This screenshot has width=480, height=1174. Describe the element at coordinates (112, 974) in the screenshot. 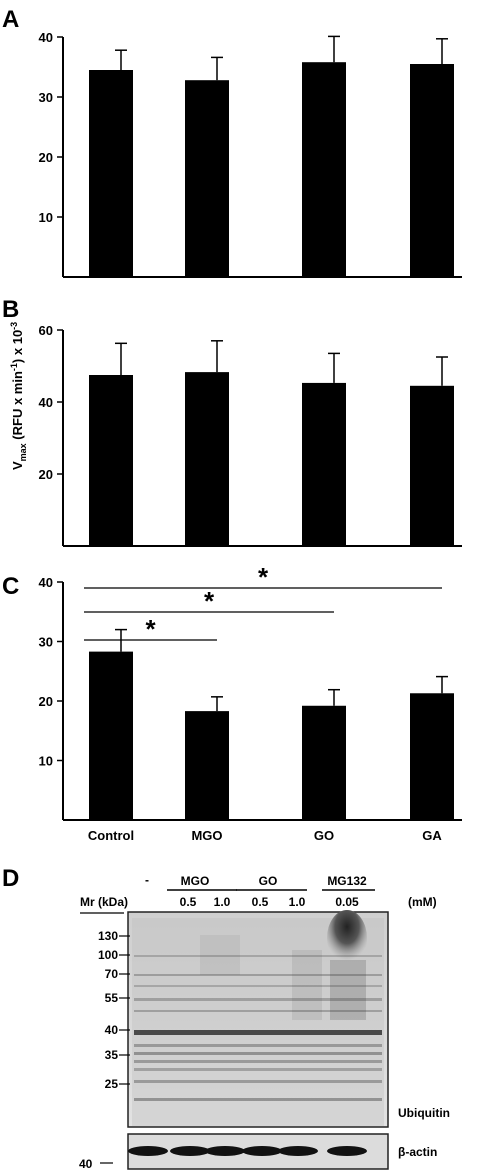

I see `mr-marker-label: 70` at that location.